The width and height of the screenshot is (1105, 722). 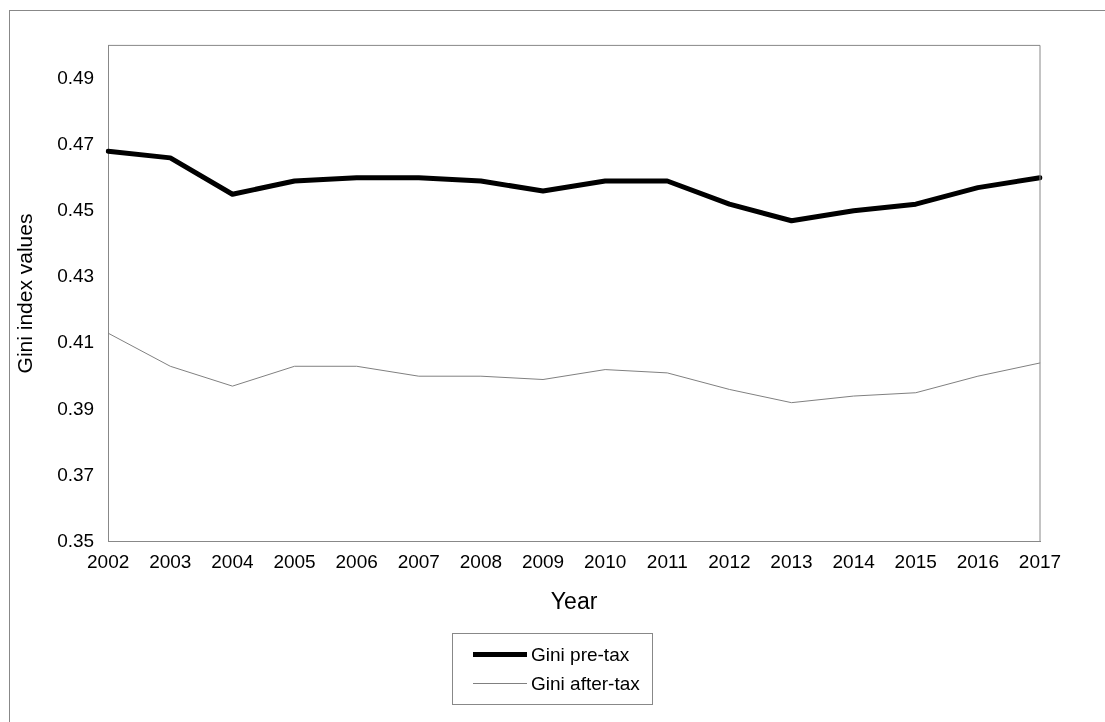 I want to click on y-tick-label: 0.49, so click(x=76, y=77).